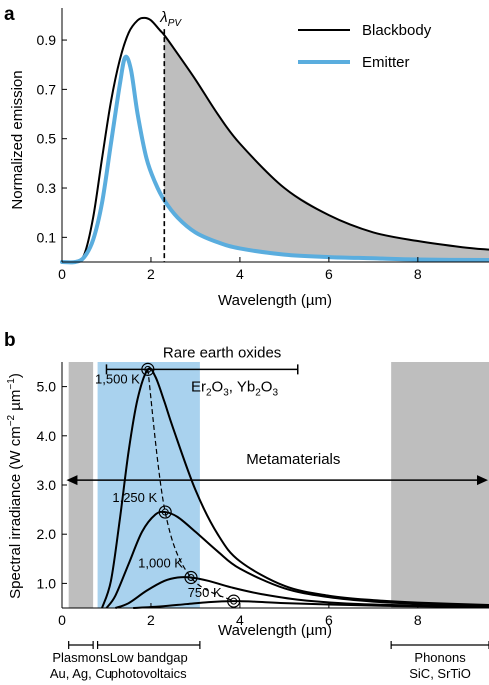 The image size is (489, 685). Describe the element at coordinates (17, 139) in the screenshot. I see `panel-a-y-label: Normalized emission` at that location.